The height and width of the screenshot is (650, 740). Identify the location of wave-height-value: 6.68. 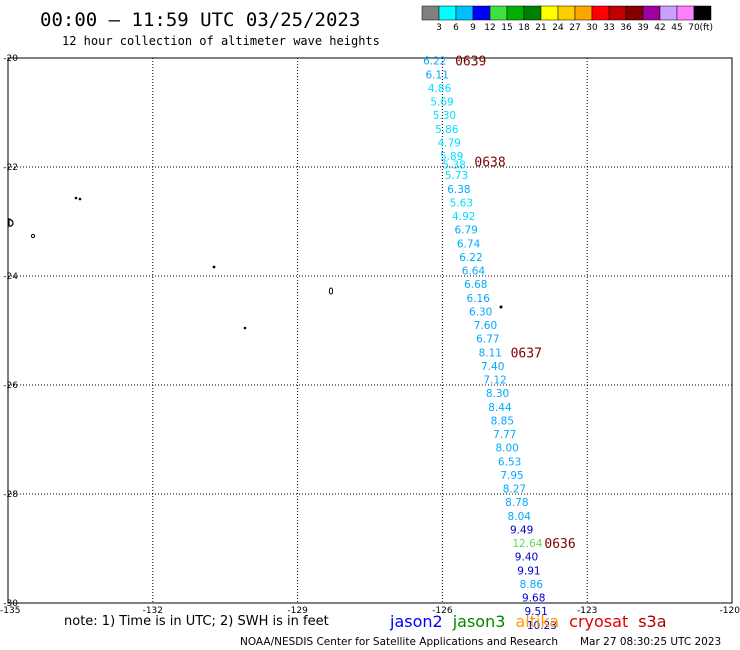
(475, 285).